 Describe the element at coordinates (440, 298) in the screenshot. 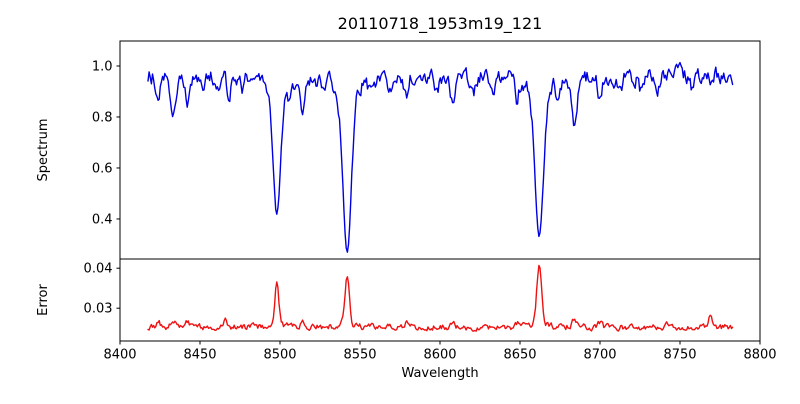

I see `error-line` at that location.